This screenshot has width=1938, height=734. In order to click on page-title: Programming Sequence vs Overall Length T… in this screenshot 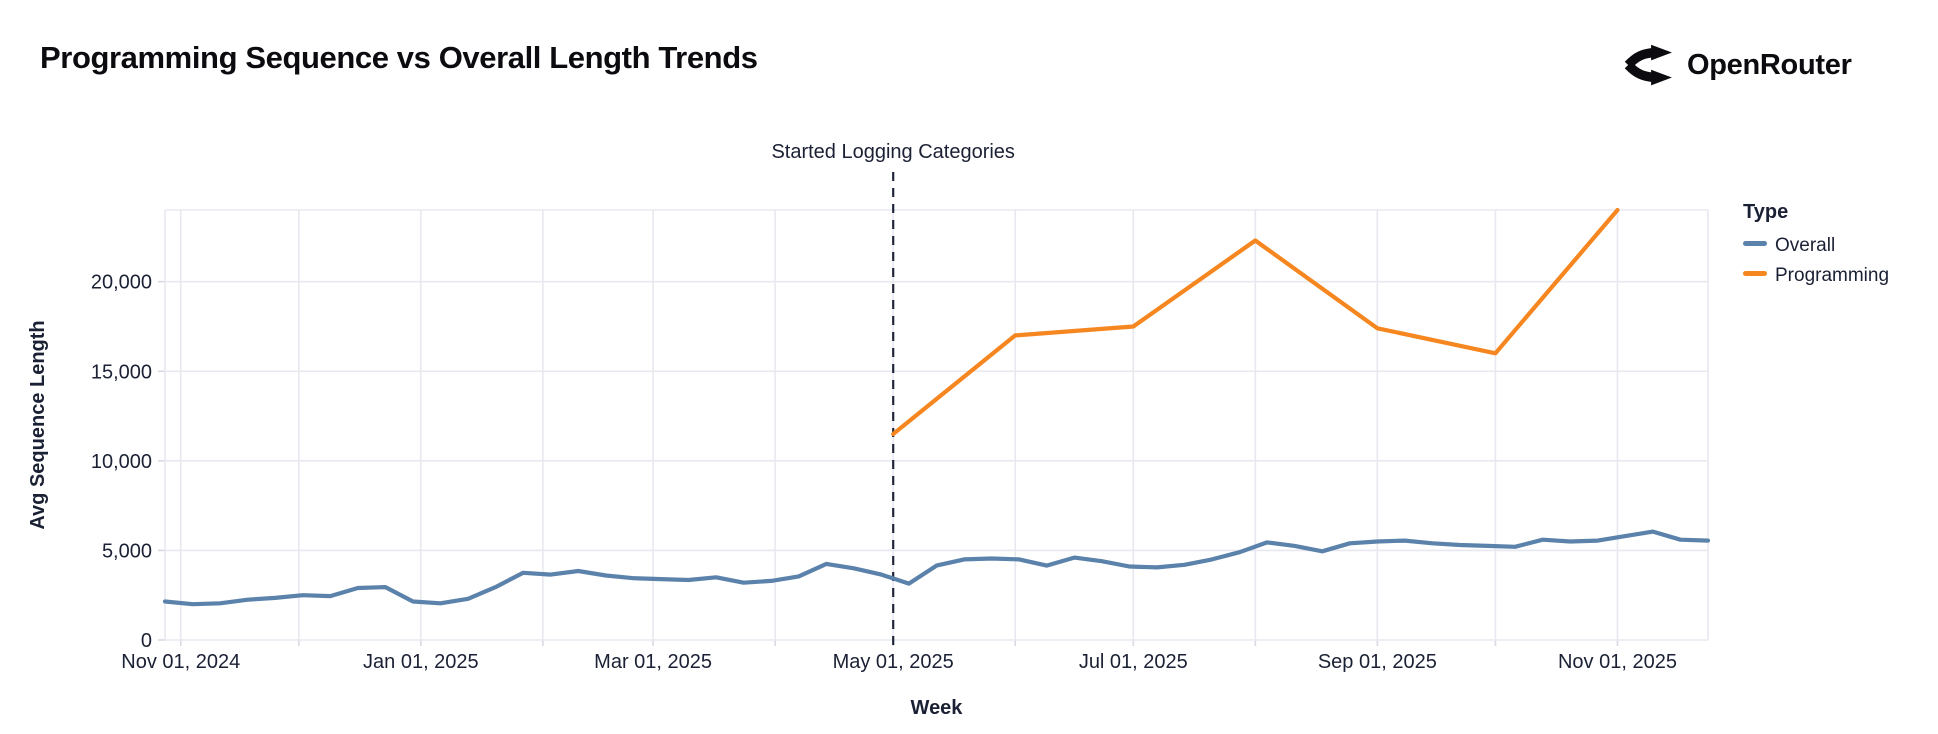, I will do `click(399, 57)`.